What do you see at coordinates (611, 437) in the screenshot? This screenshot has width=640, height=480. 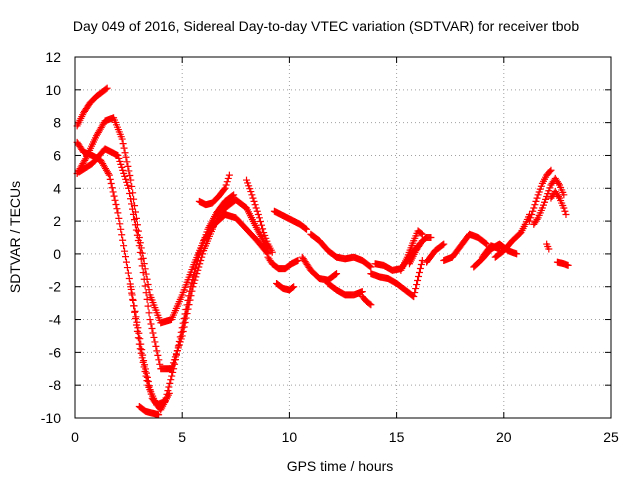 I see `x-tick-label: 25` at bounding box center [611, 437].